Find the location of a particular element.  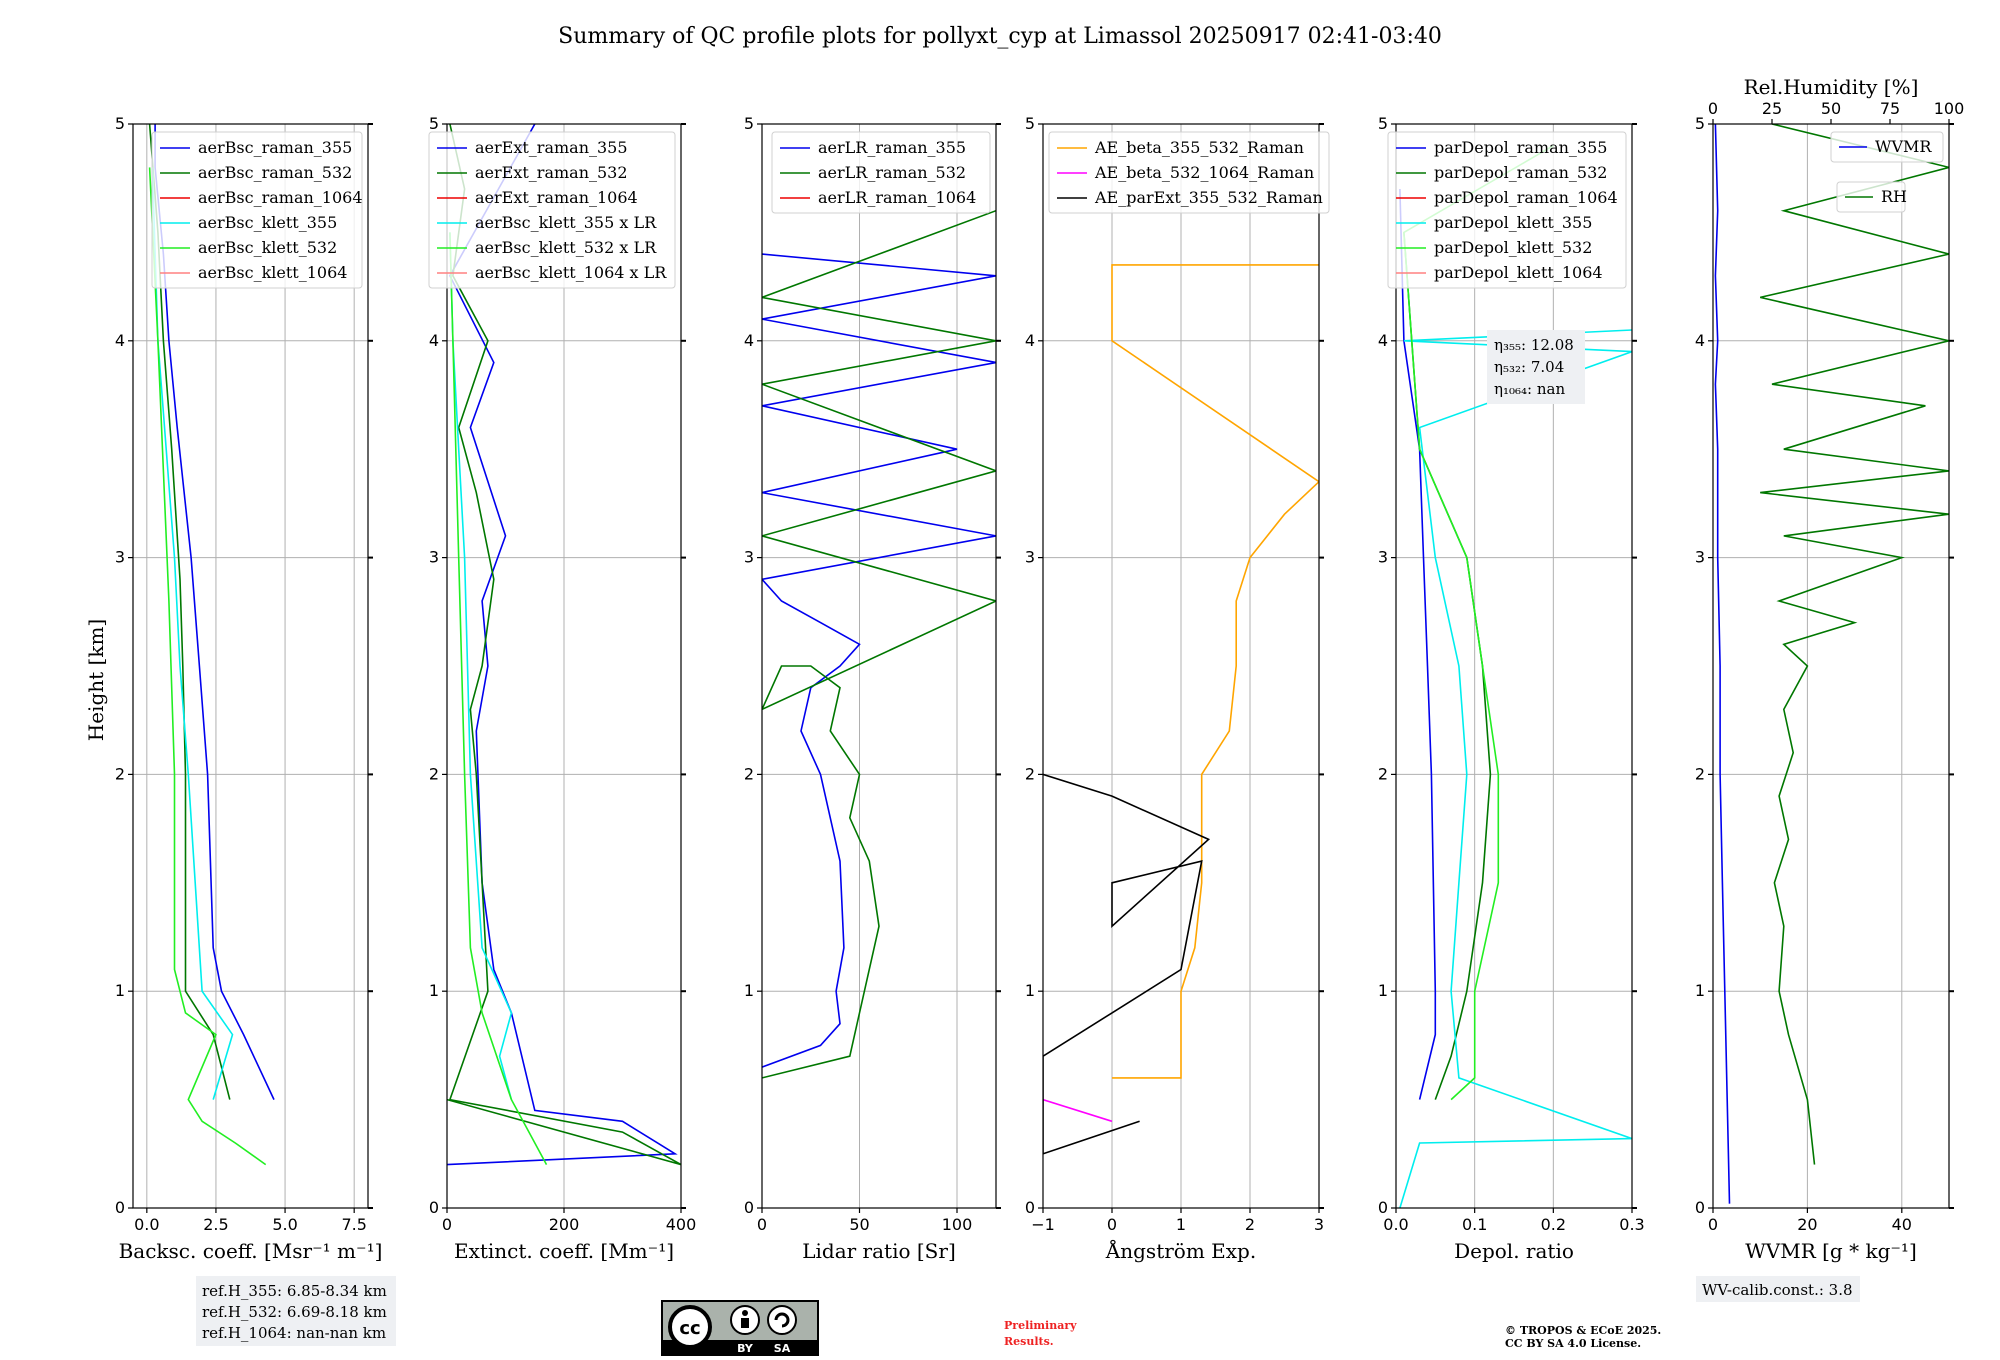

x-tick-label: 5.0 is located at coordinates (284, 1224).